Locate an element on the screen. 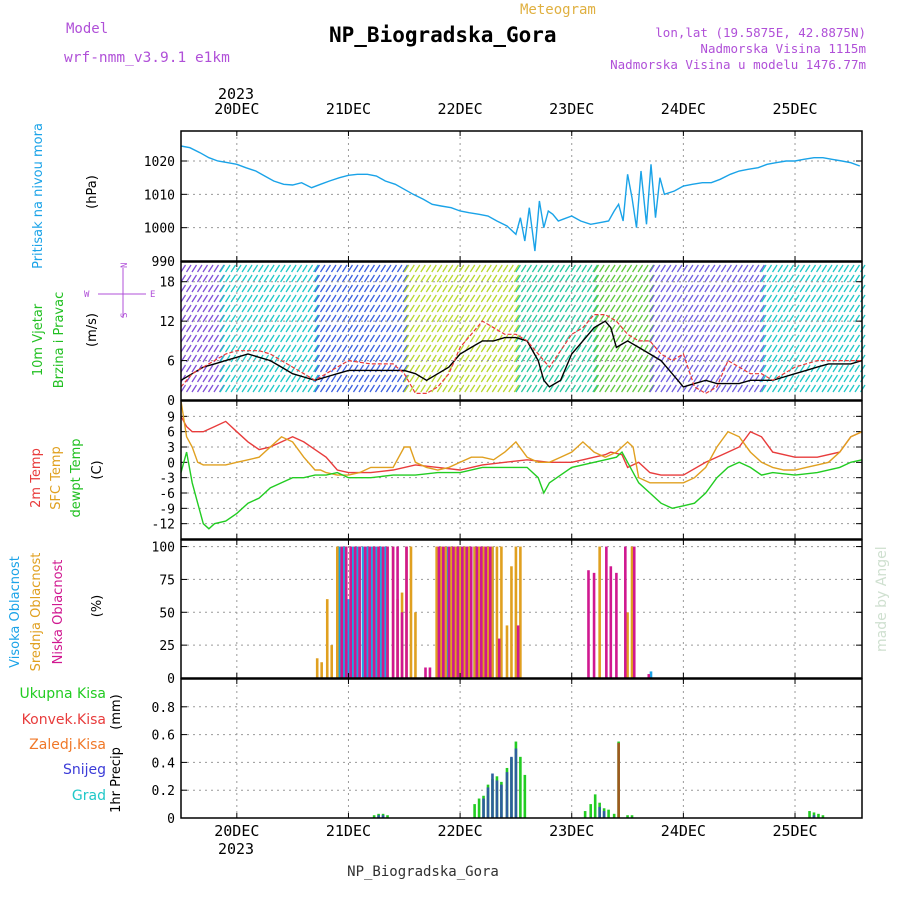 The image size is (900, 900). temp-unit: (C) is located at coordinates (97, 469).